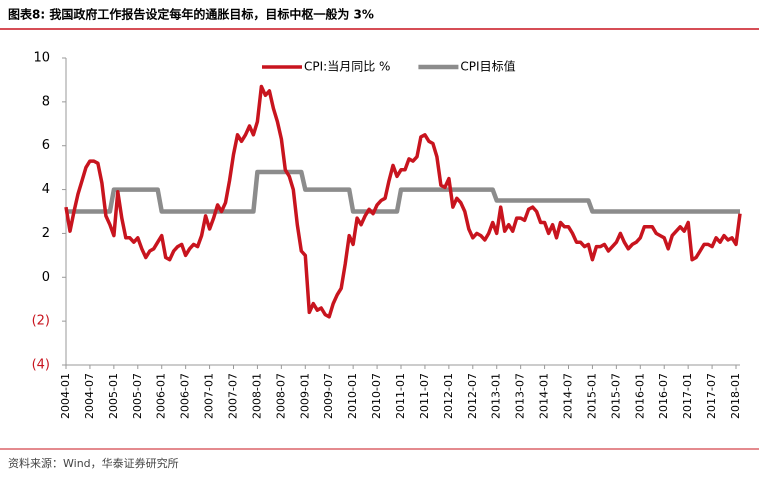 The image size is (759, 486). I want to click on y-tick-label: 6, so click(46, 145).